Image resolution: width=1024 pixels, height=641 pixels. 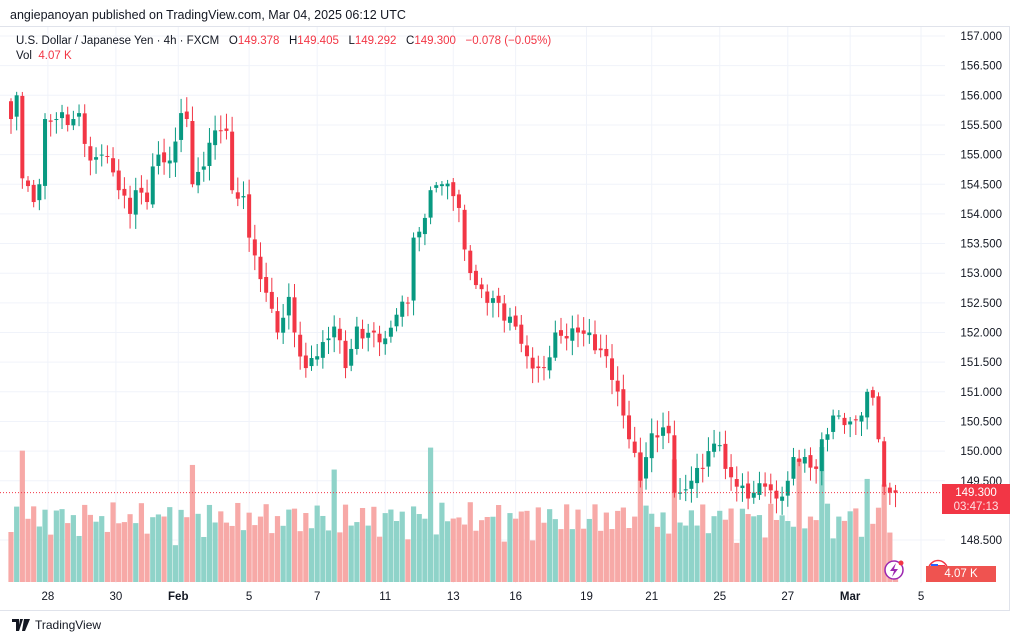 What do you see at coordinates (981, 274) in the screenshot?
I see `price-tick-label: 153.000` at bounding box center [981, 274].